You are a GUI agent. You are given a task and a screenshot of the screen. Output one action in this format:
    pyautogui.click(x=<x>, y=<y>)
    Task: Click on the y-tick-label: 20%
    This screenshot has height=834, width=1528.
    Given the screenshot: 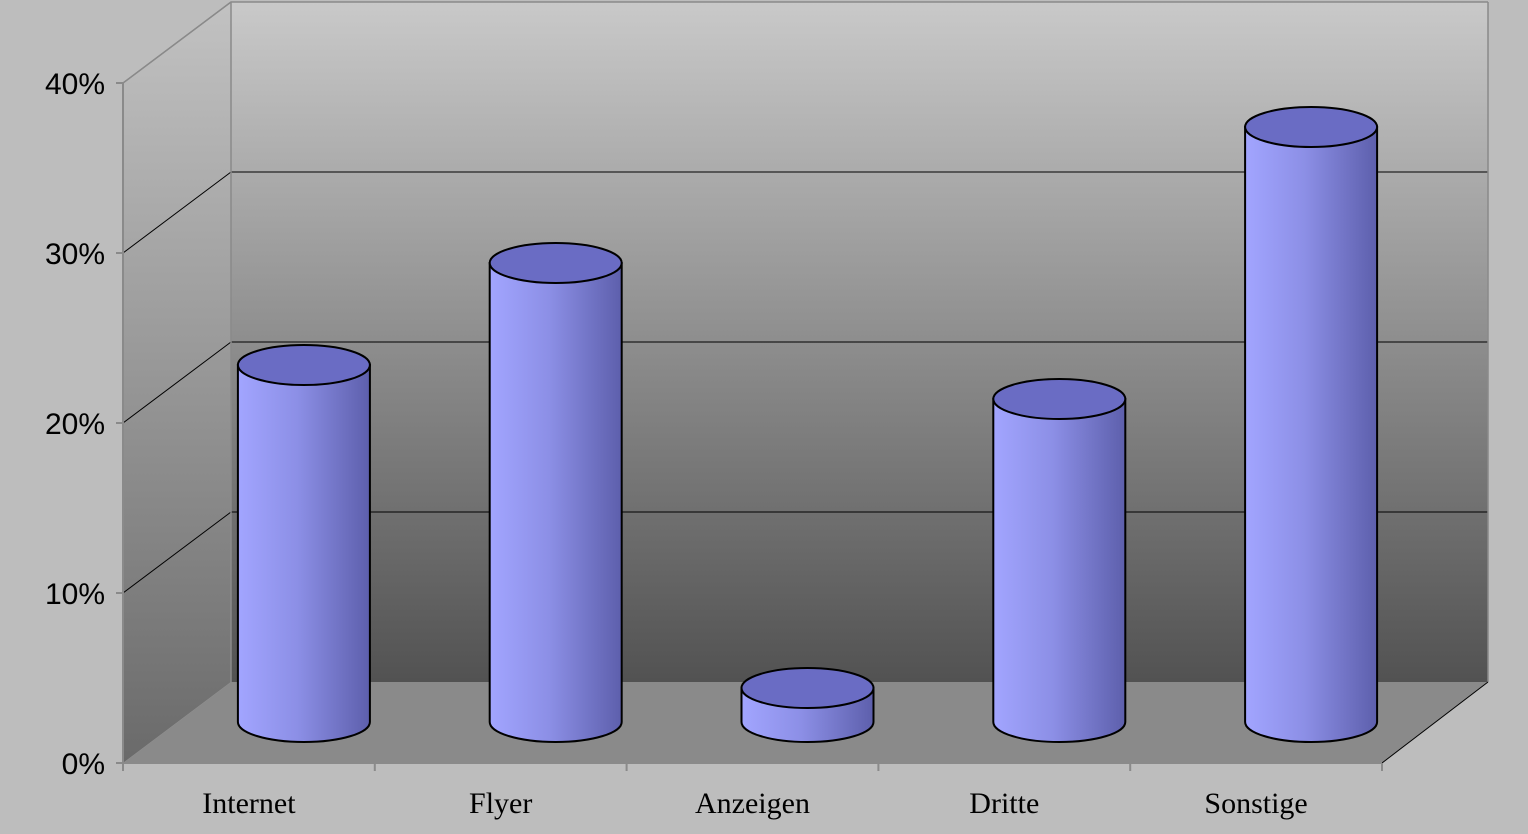 What is the action you would take?
    pyautogui.click(x=75, y=424)
    